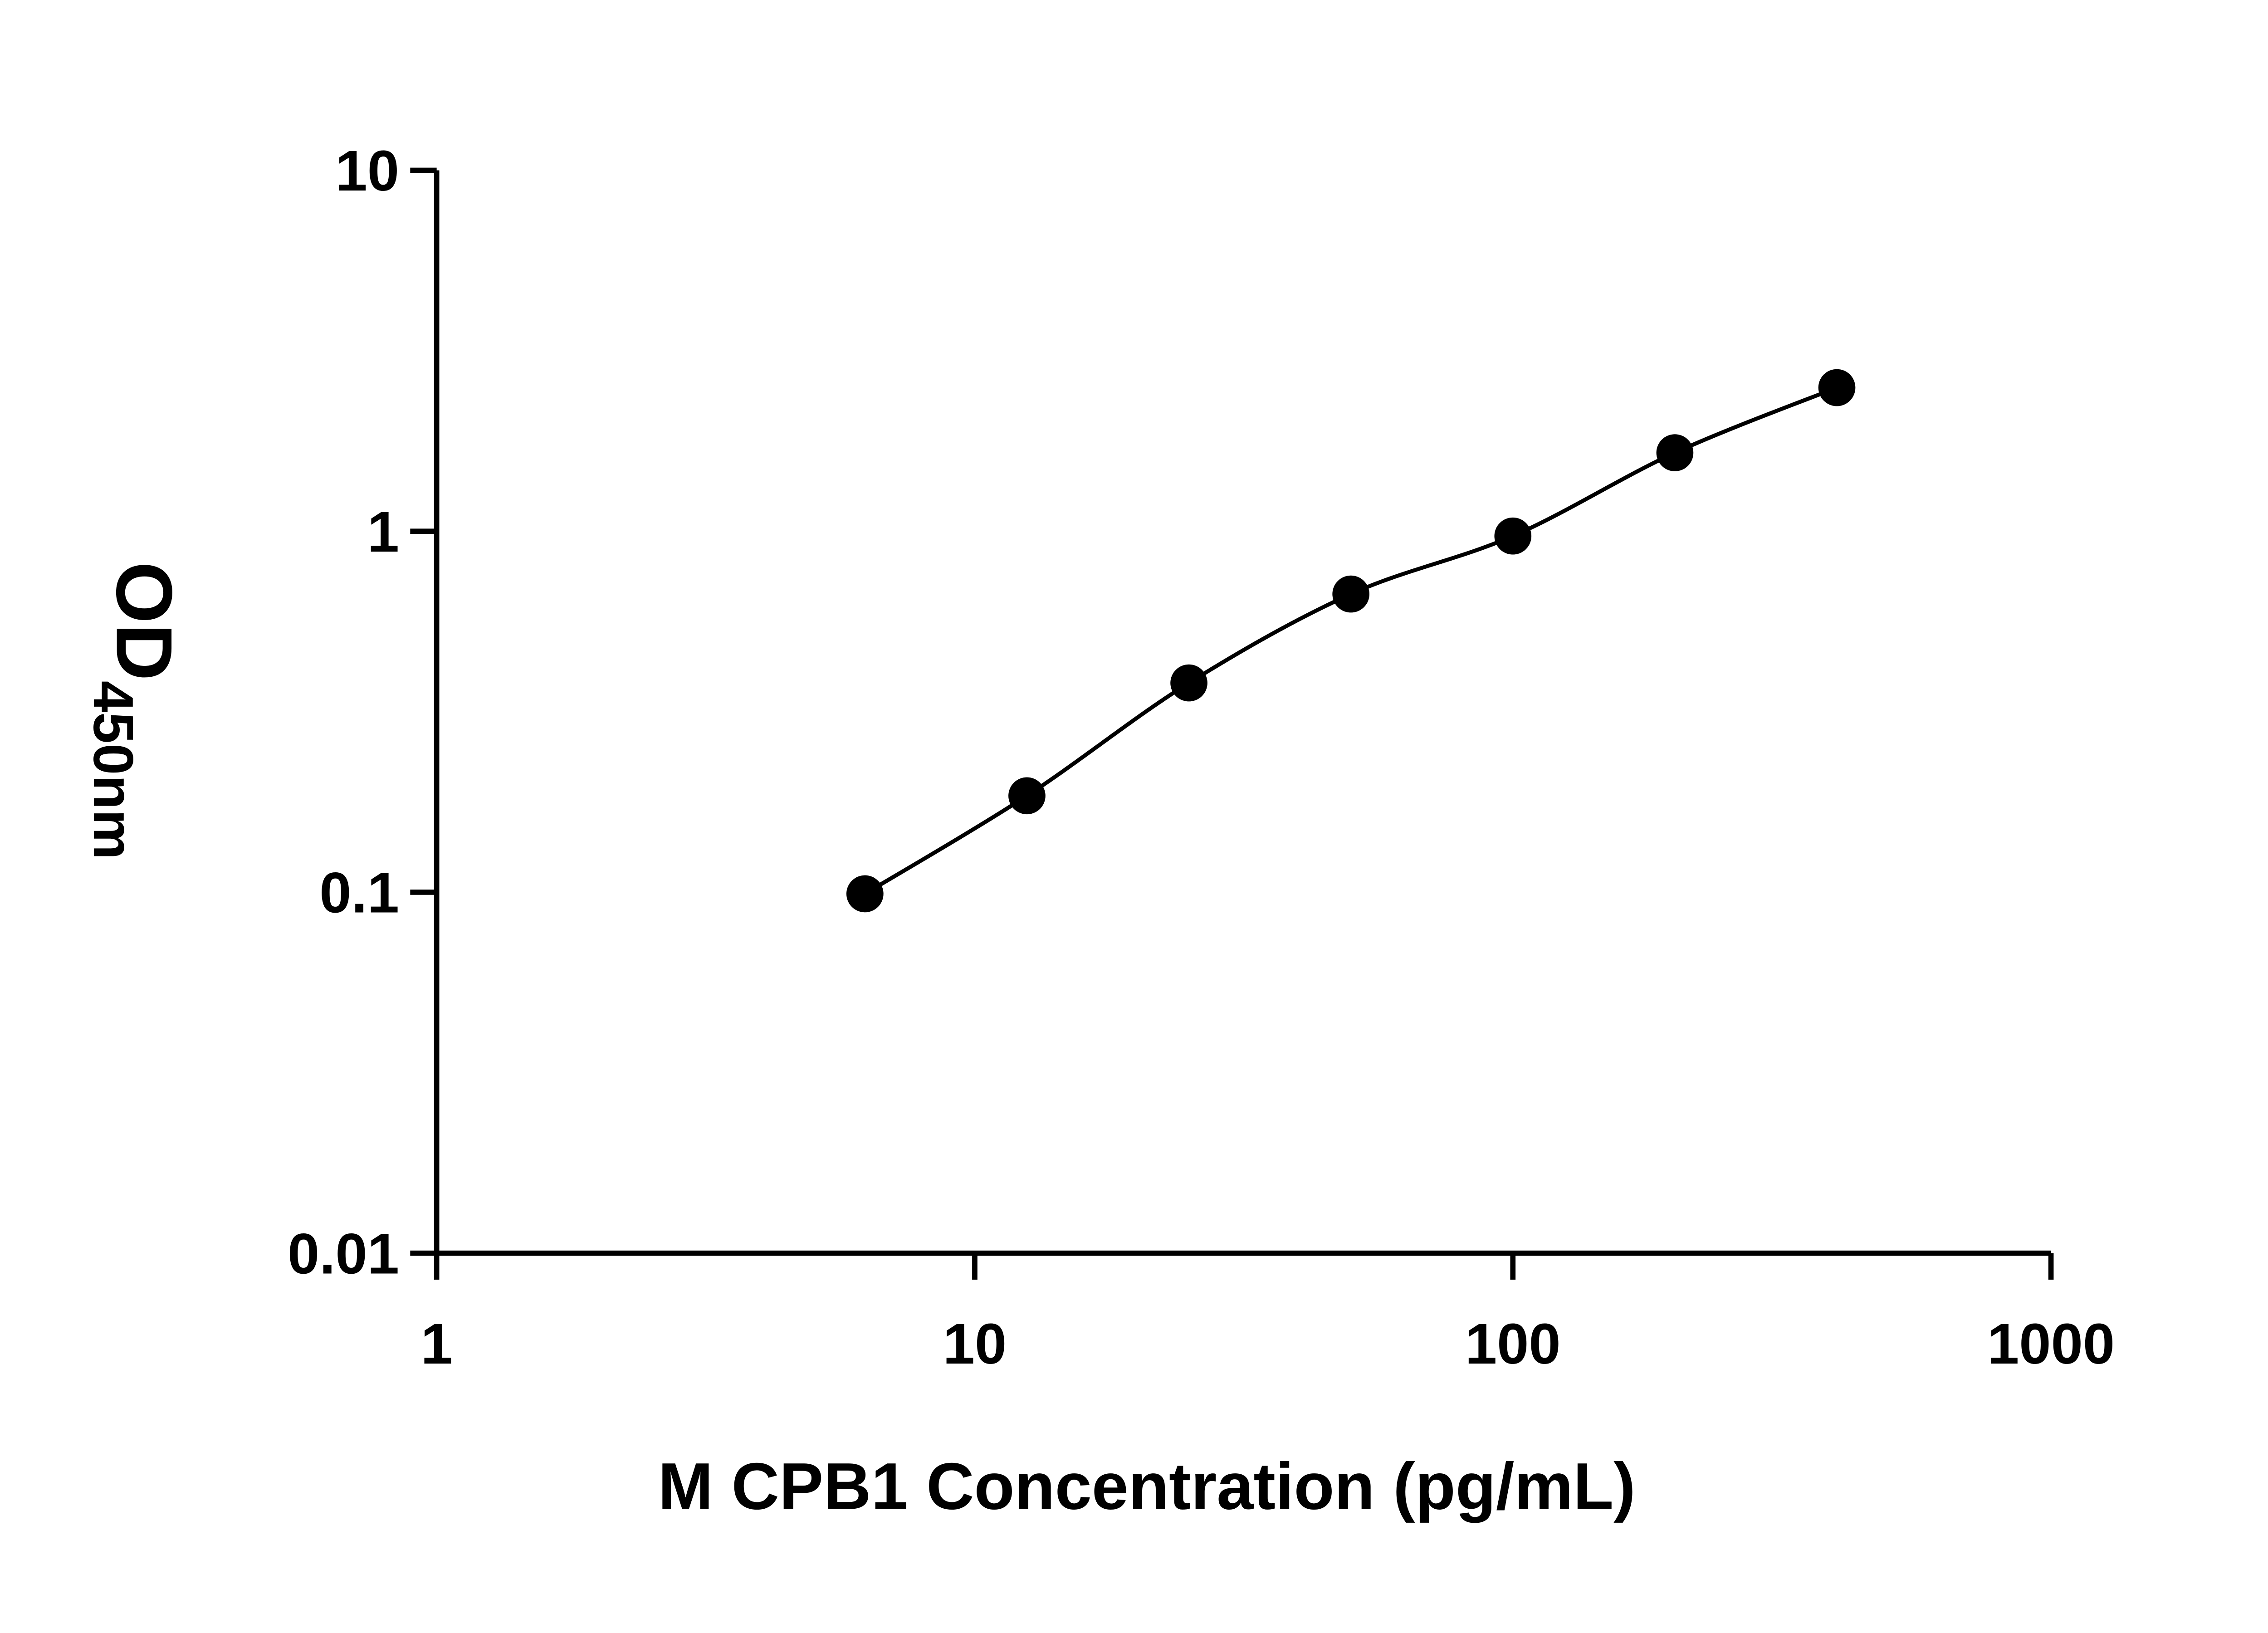 This screenshot has width=2268, height=1633. Describe the element at coordinates (437, 1344) in the screenshot. I see `x-tick-label: 1` at that location.